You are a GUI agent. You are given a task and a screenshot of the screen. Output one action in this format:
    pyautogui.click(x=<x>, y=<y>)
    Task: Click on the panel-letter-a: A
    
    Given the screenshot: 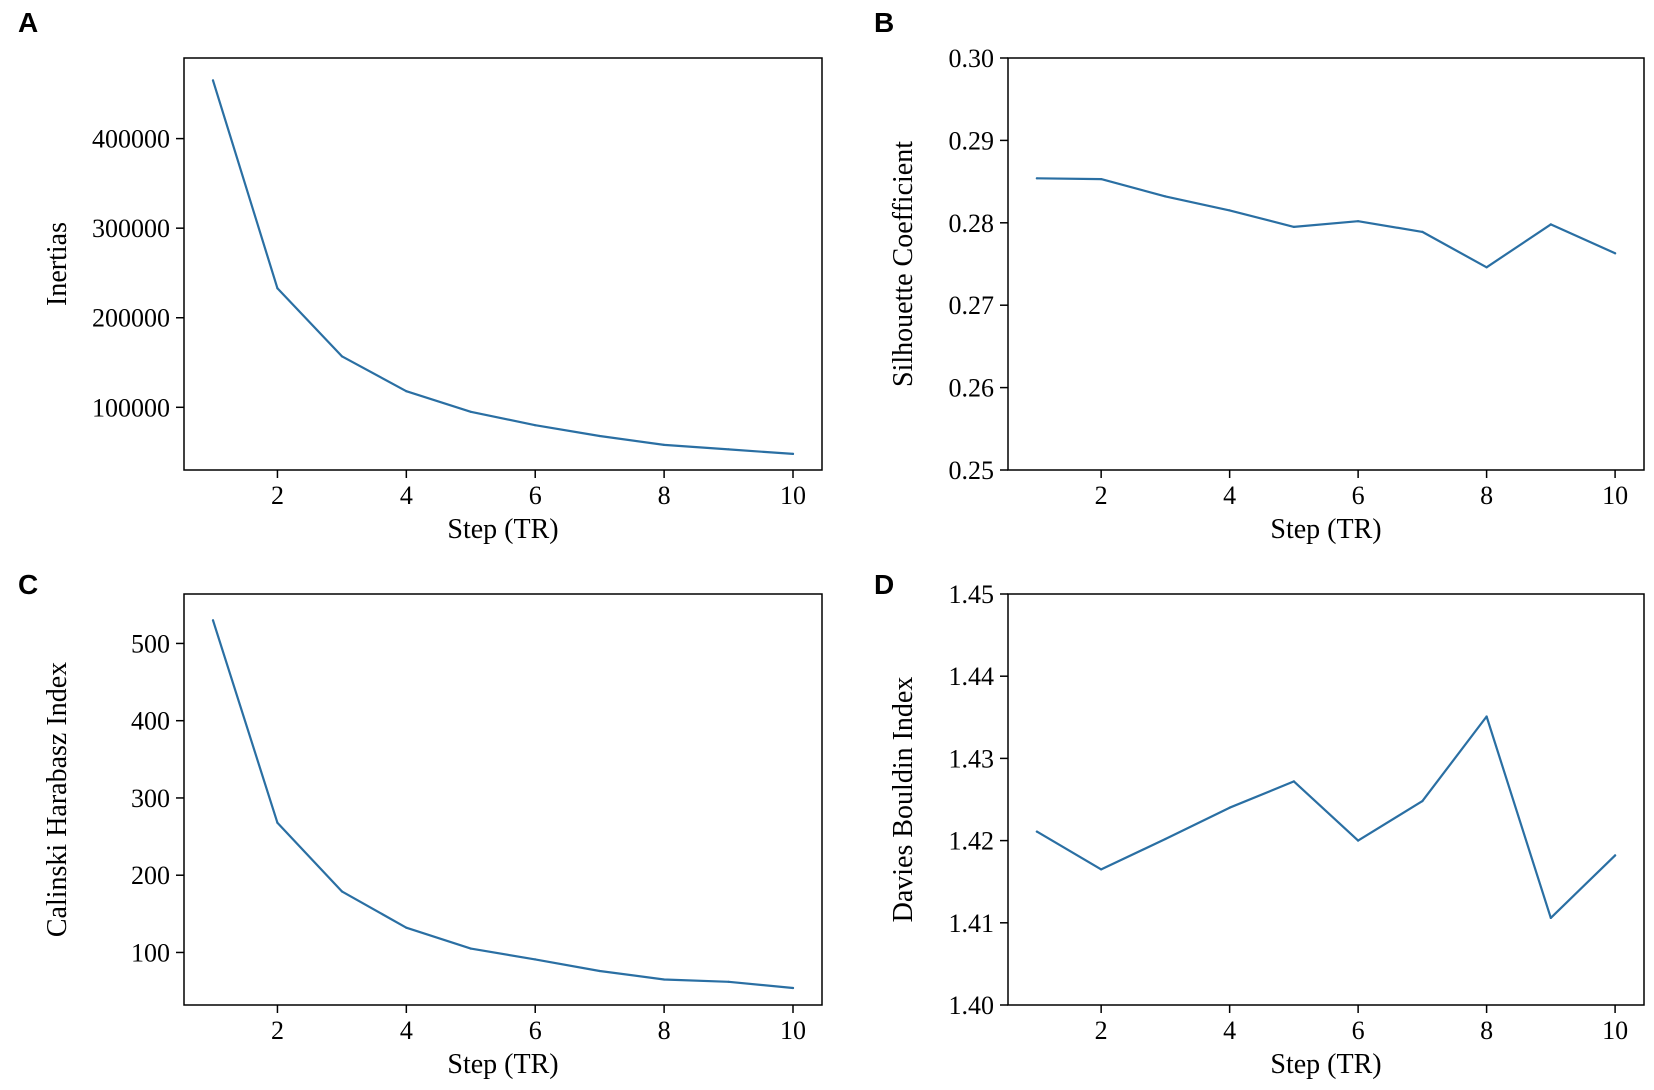 What is the action you would take?
    pyautogui.click(x=28, y=22)
    